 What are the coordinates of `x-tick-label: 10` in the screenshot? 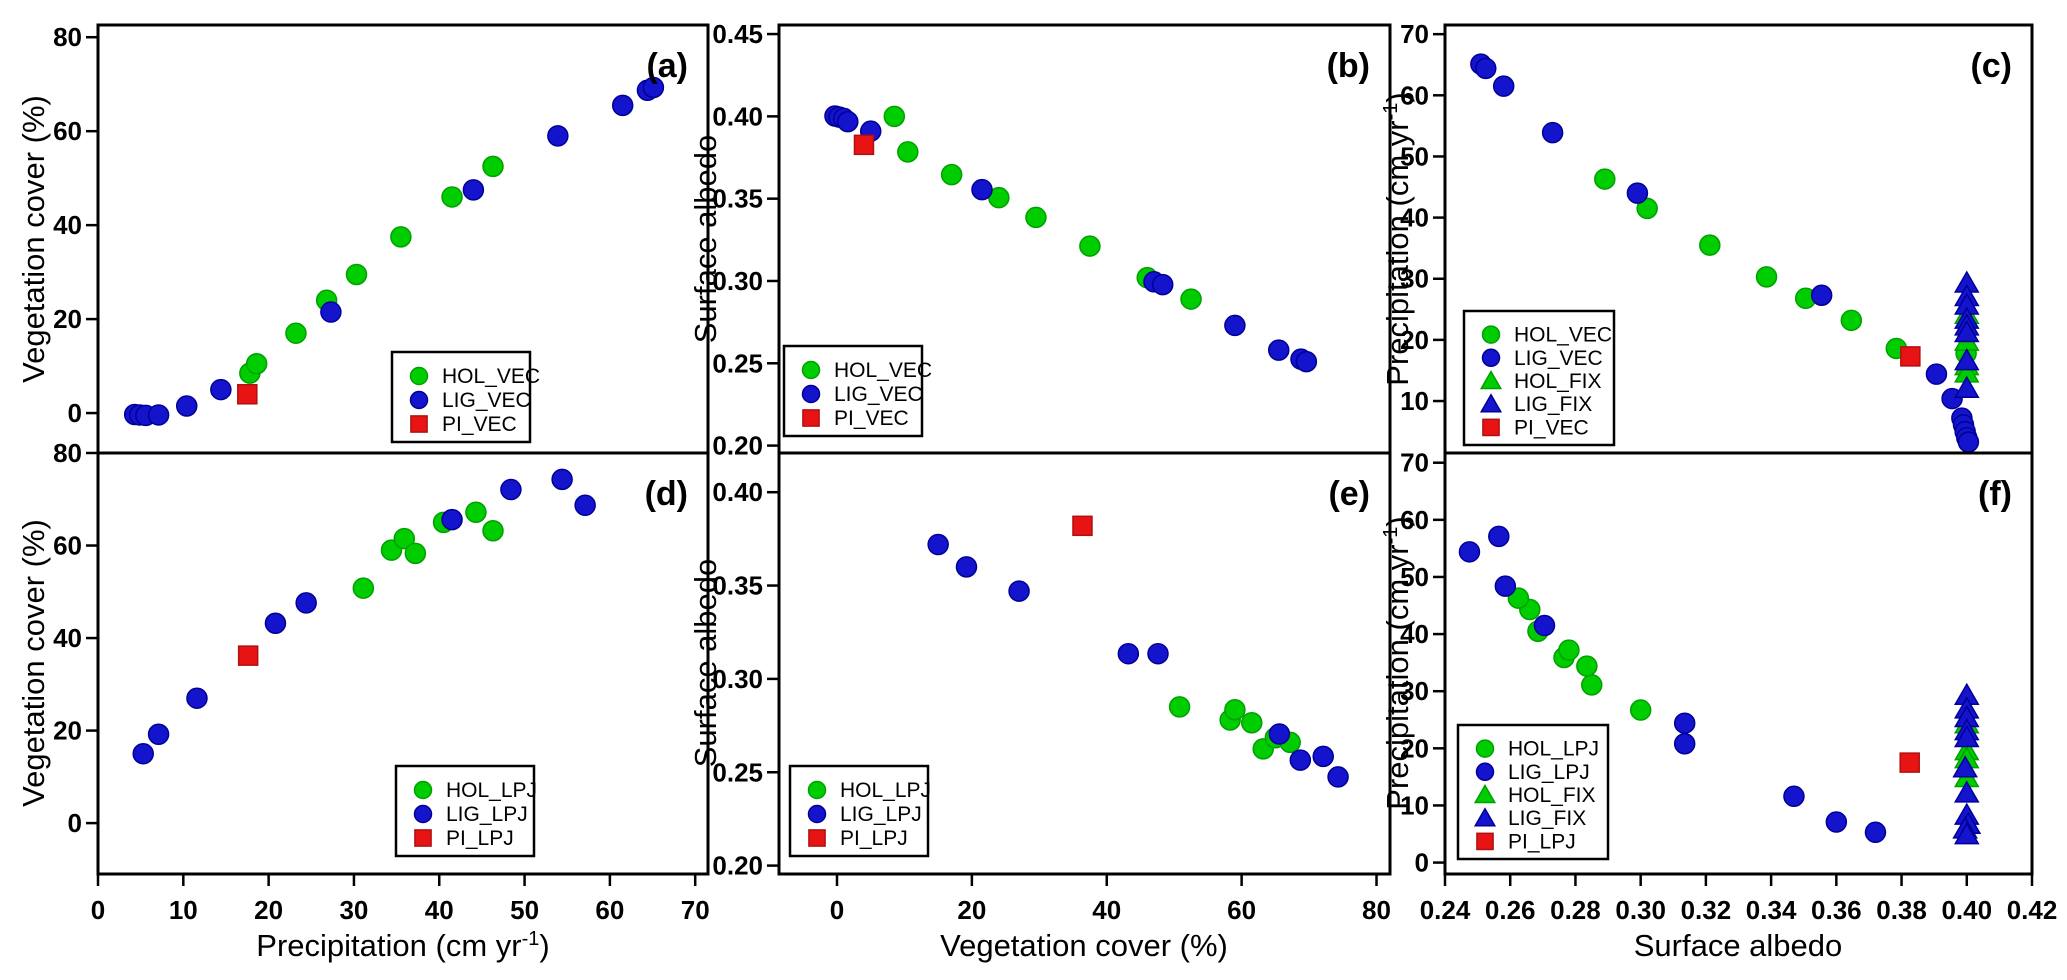 It's located at (183, 910).